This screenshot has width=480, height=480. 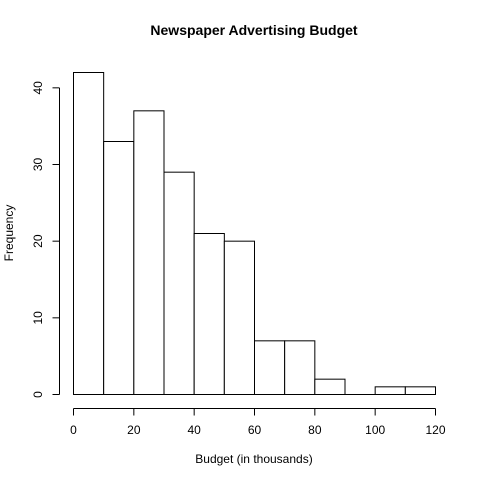 What do you see at coordinates (134, 430) in the screenshot?
I see `x-tick-label: 20` at bounding box center [134, 430].